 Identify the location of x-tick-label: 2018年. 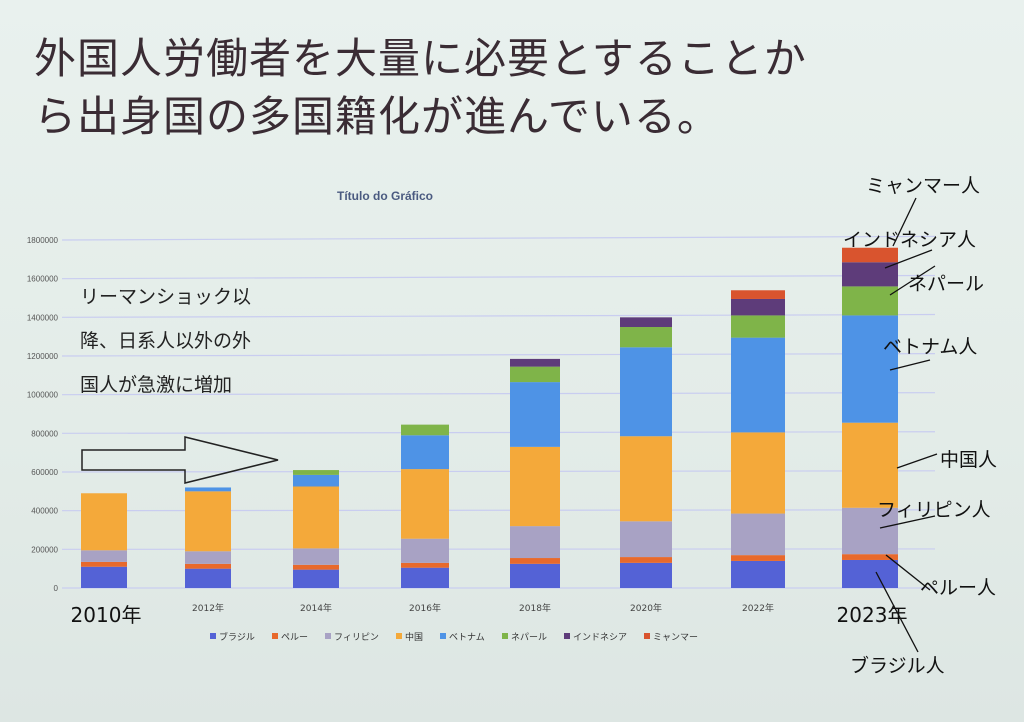
(535, 608).